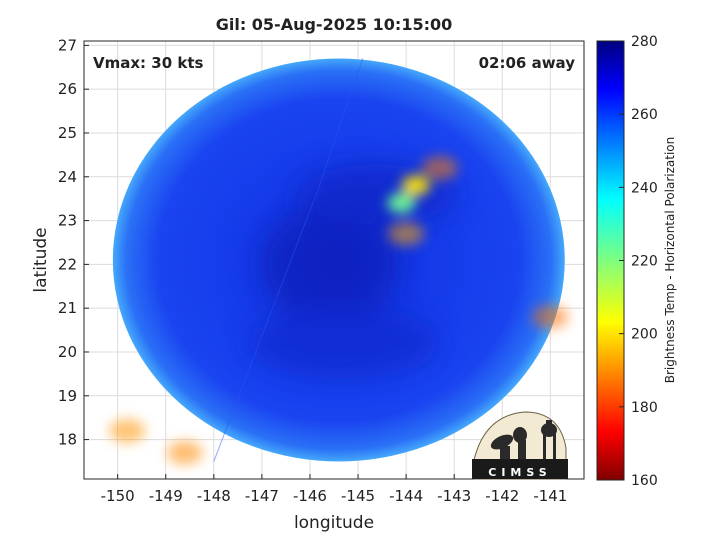 Image resolution: width=720 pixels, height=540 pixels. What do you see at coordinates (310, 496) in the screenshot?
I see `x-tick-label: -146` at bounding box center [310, 496].